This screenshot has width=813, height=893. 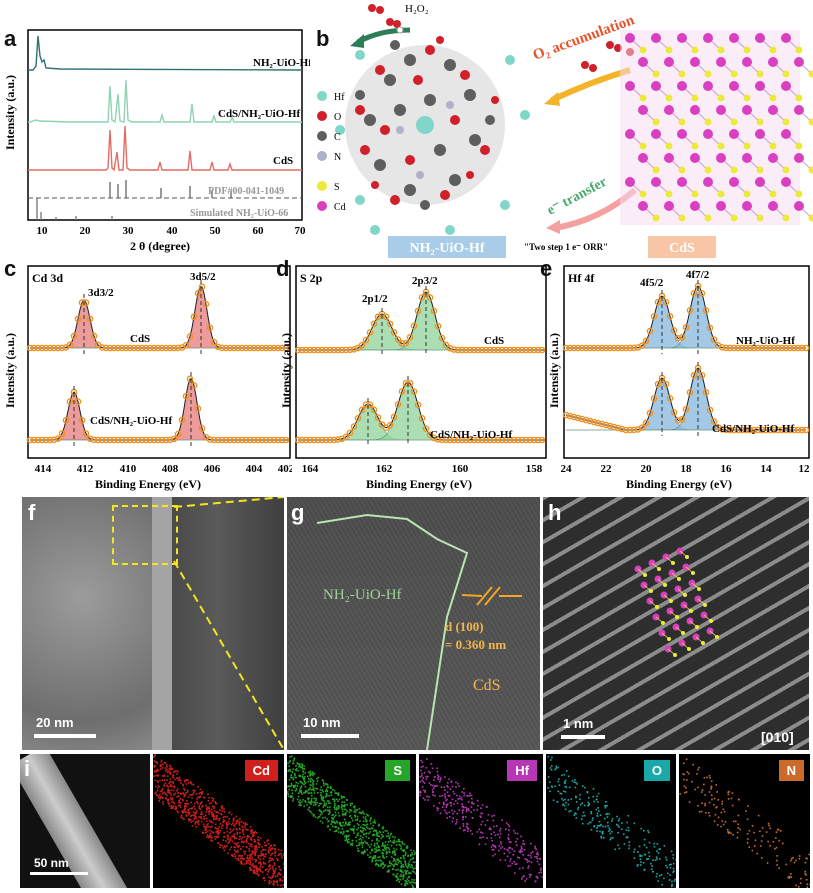 I want to click on panel-label-d: d, so click(x=283, y=268).